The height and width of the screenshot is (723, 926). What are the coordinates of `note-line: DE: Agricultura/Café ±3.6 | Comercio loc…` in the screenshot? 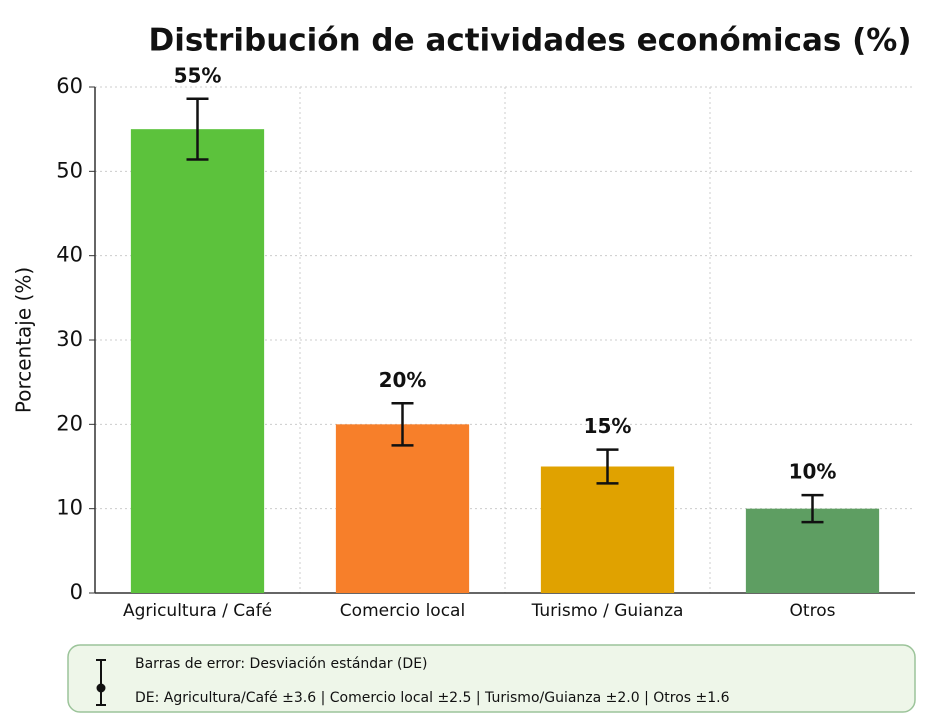 It's located at (432, 698).